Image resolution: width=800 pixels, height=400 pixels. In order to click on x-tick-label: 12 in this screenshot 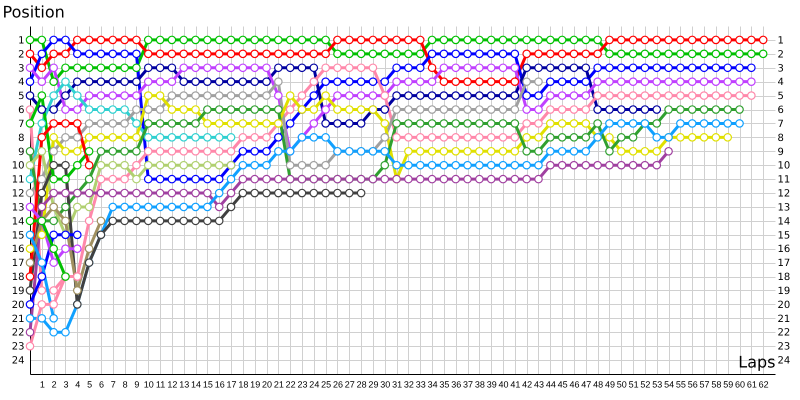, I will do `click(172, 385)`.